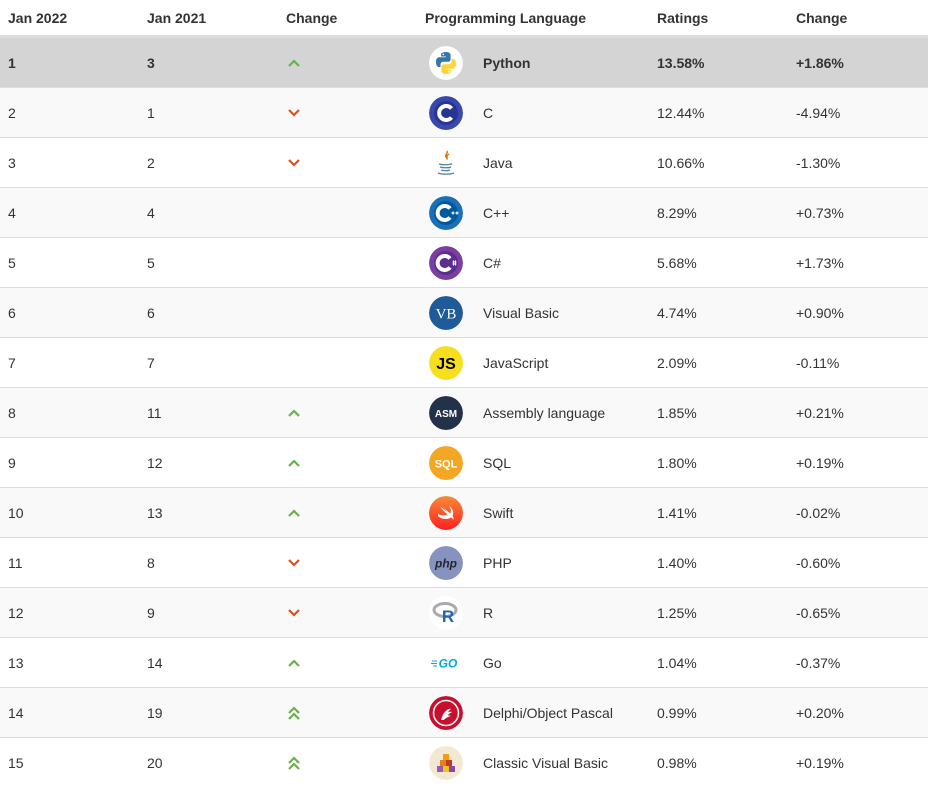 Image resolution: width=939 pixels, height=787 pixels. I want to click on language-cell: C#, so click(465, 262).